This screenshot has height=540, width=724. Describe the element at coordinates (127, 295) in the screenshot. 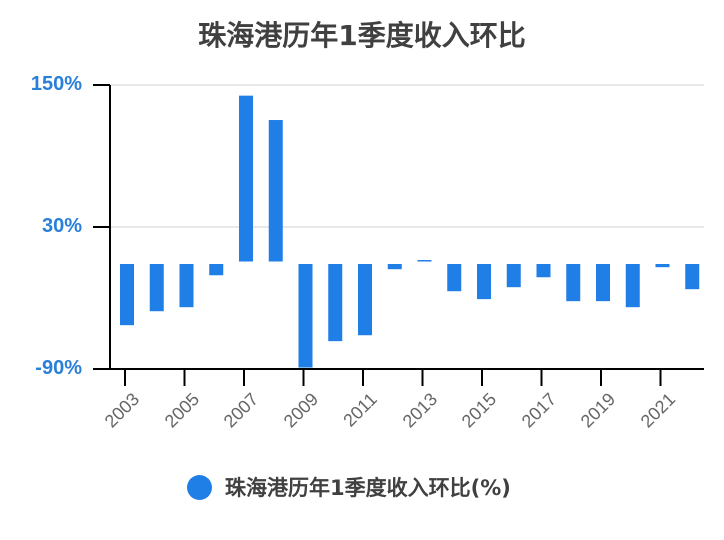

I see `bar-2003` at that location.